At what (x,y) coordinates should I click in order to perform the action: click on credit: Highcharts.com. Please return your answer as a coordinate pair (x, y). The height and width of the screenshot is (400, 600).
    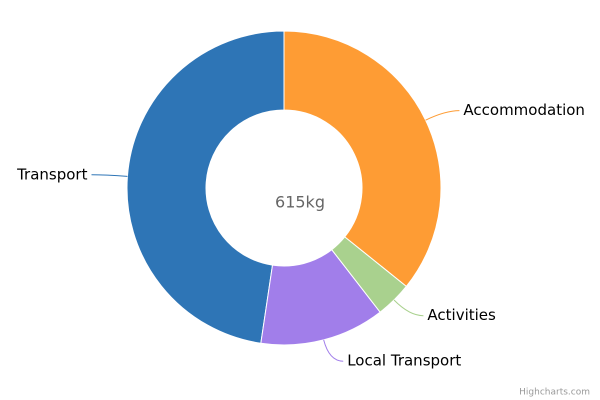
    Looking at the image, I should click on (554, 393).